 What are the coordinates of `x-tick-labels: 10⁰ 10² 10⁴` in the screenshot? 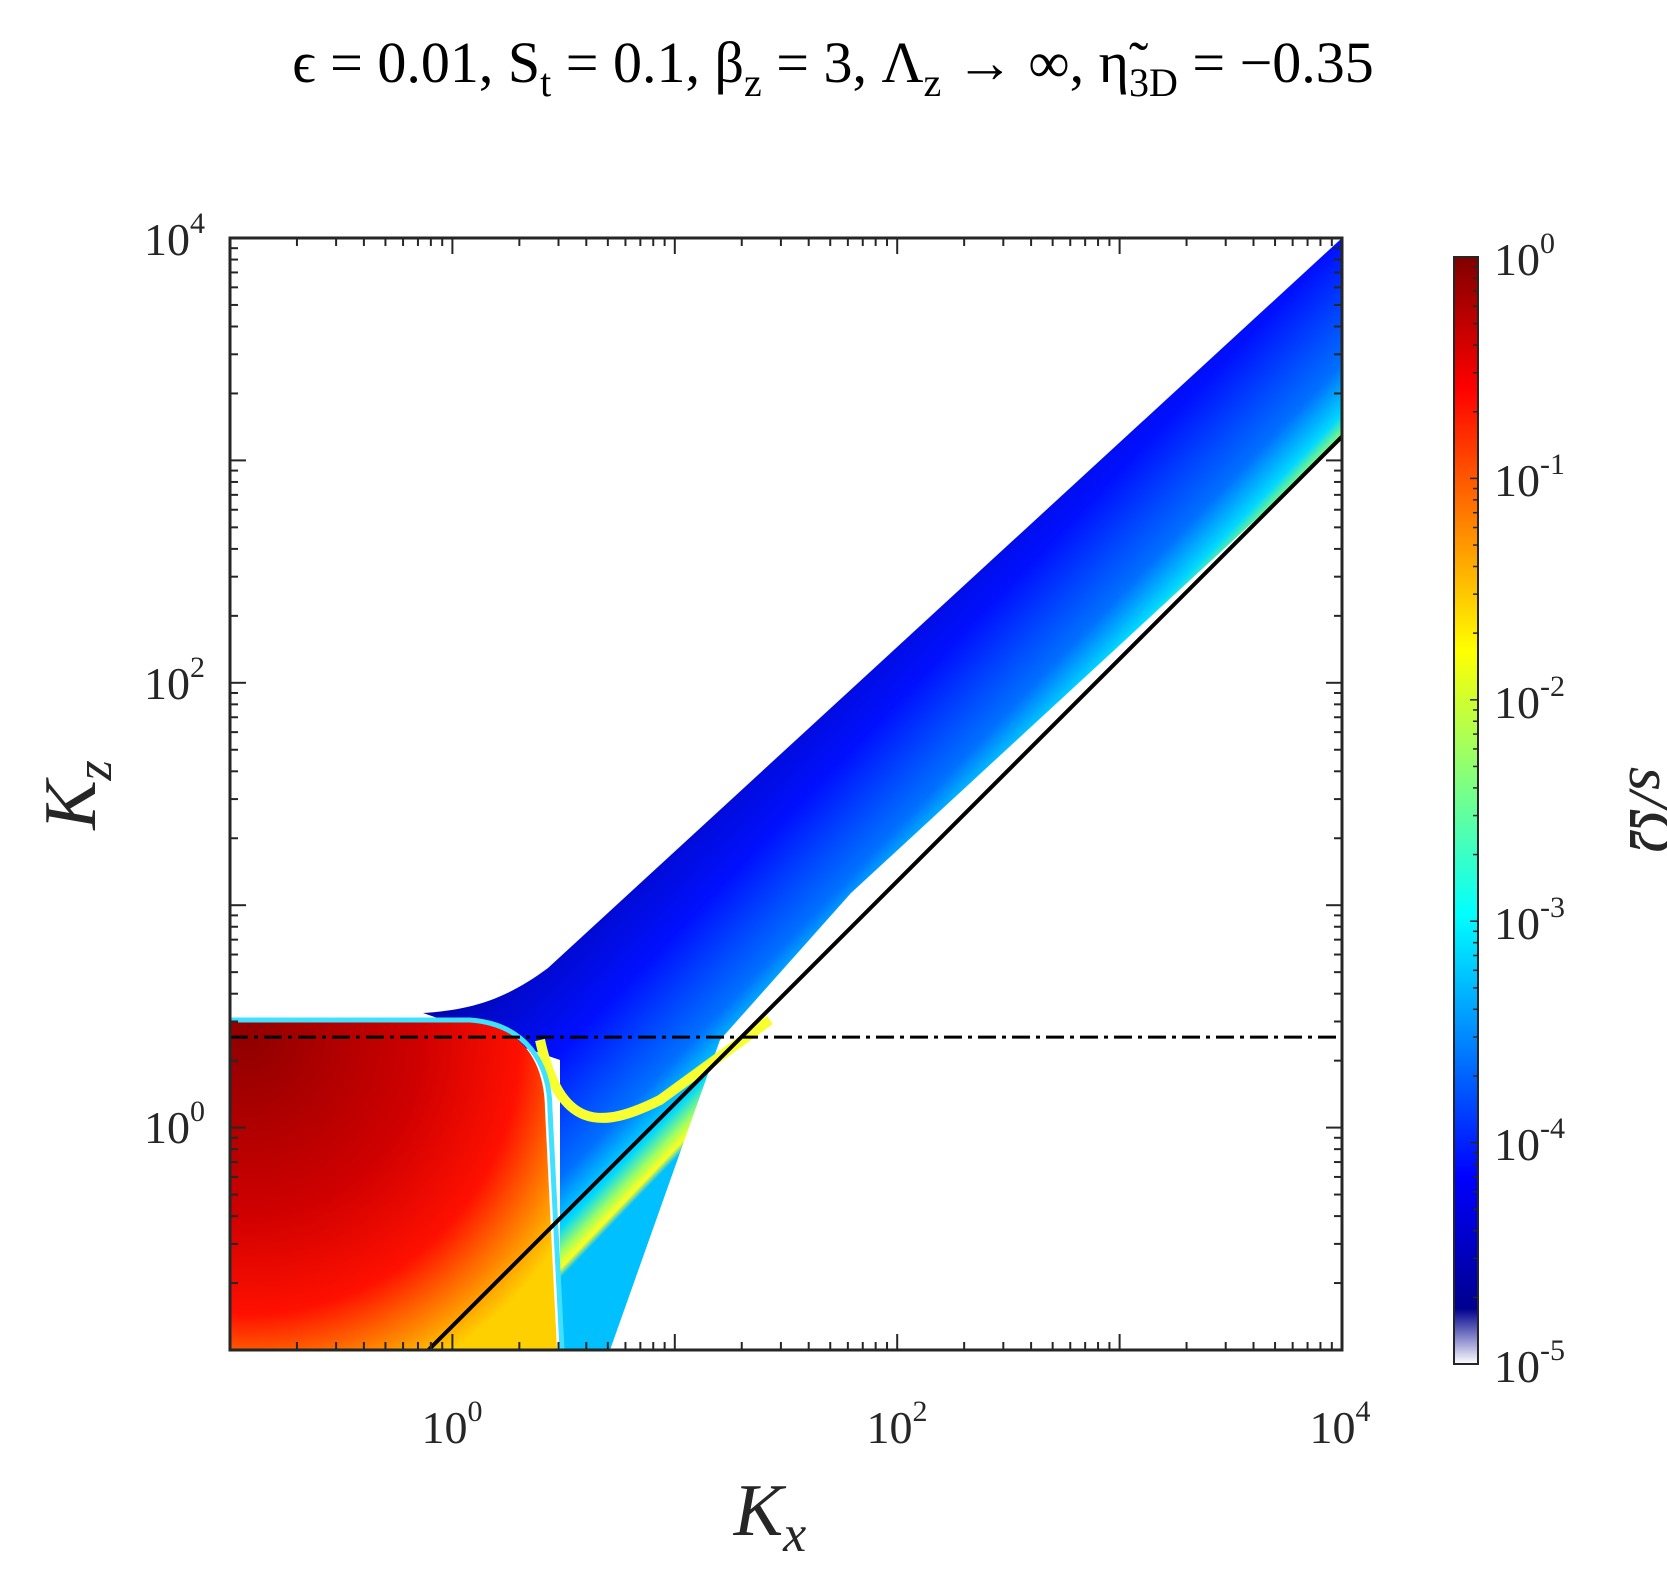 It's located at (896, 1424).